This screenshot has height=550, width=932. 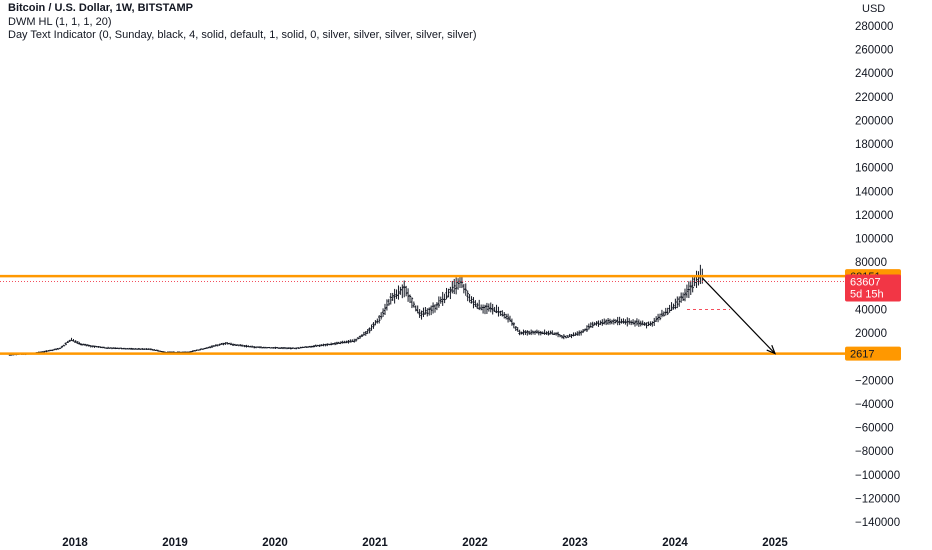 What do you see at coordinates (874, 121) in the screenshot?
I see `y-tick-label: 200000` at bounding box center [874, 121].